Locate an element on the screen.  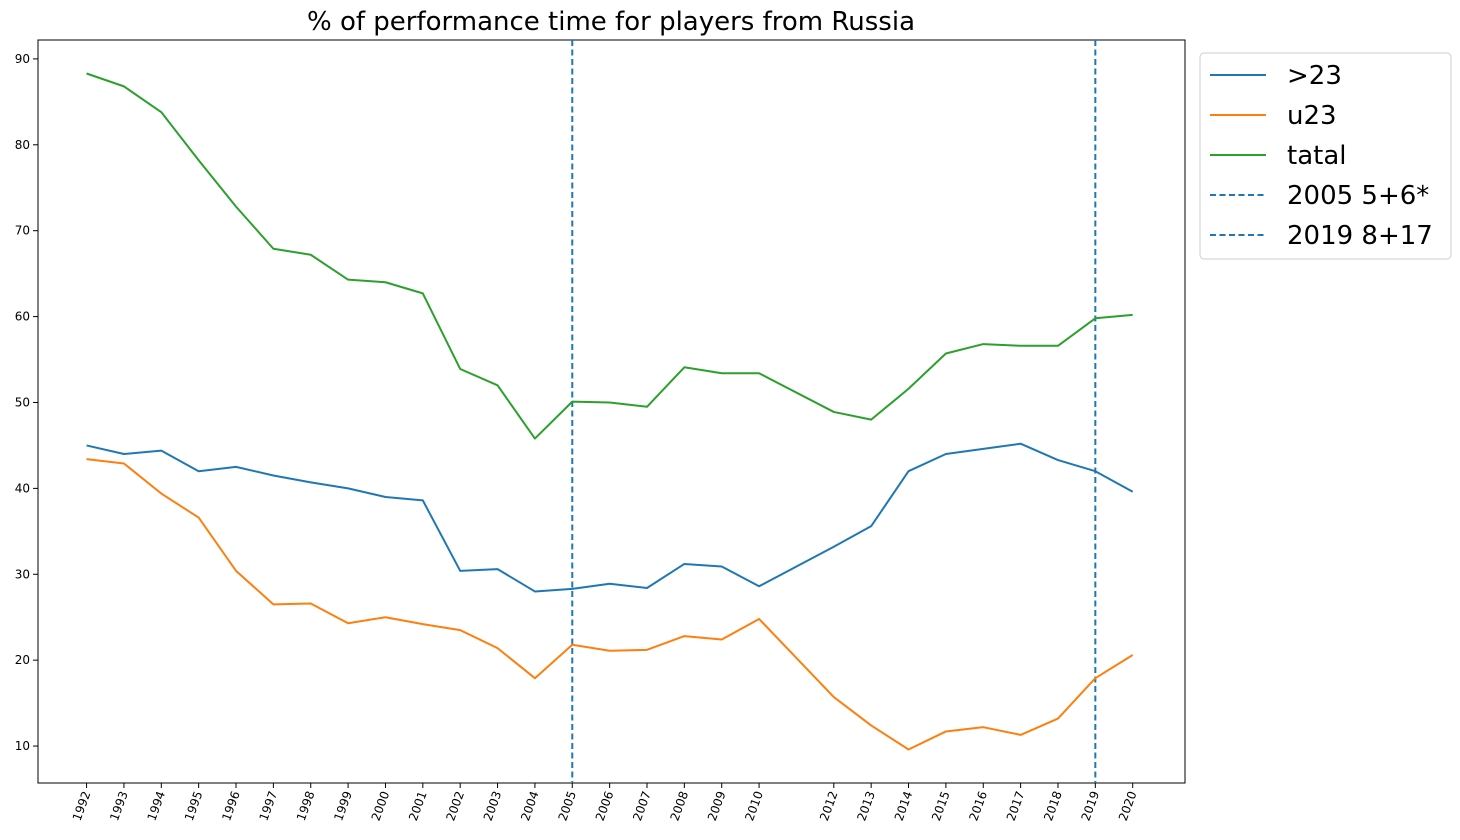
x-tick-label: 2002 is located at coordinates (455, 805).